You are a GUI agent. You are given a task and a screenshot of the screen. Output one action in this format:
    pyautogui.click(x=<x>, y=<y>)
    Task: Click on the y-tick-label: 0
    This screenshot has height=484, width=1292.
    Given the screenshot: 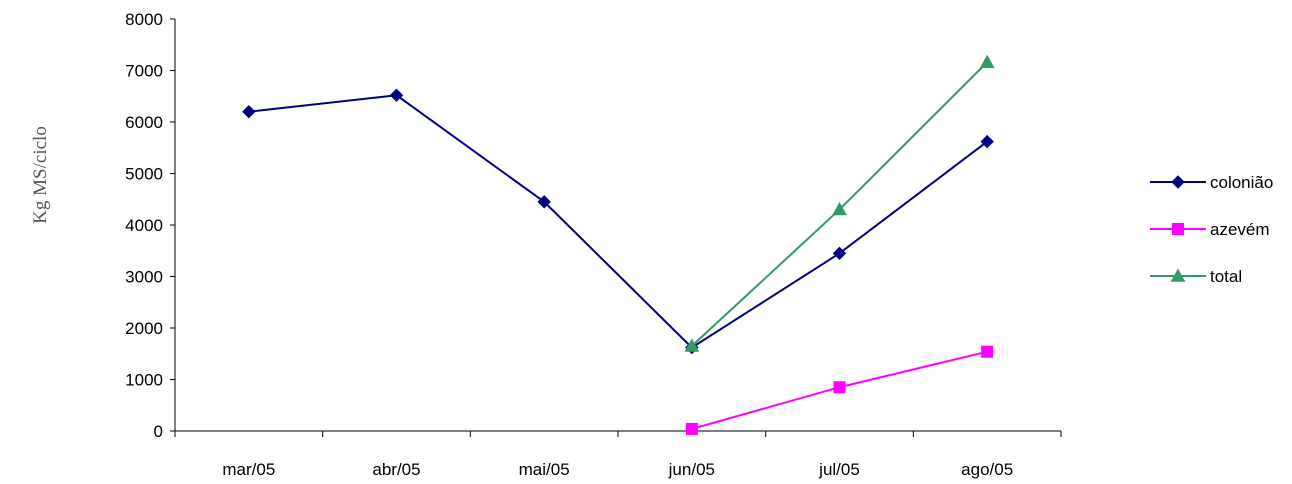 What is the action you would take?
    pyautogui.click(x=158, y=431)
    